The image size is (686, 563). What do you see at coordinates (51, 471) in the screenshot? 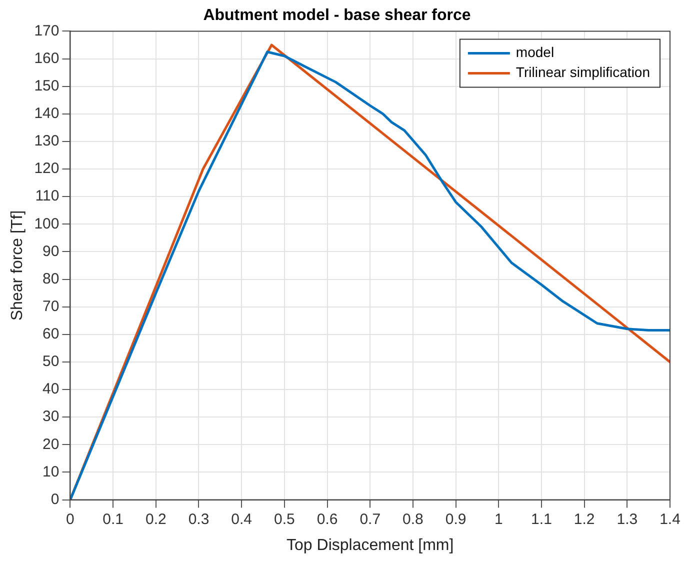
I see `y-tick-label: 10` at bounding box center [51, 471].